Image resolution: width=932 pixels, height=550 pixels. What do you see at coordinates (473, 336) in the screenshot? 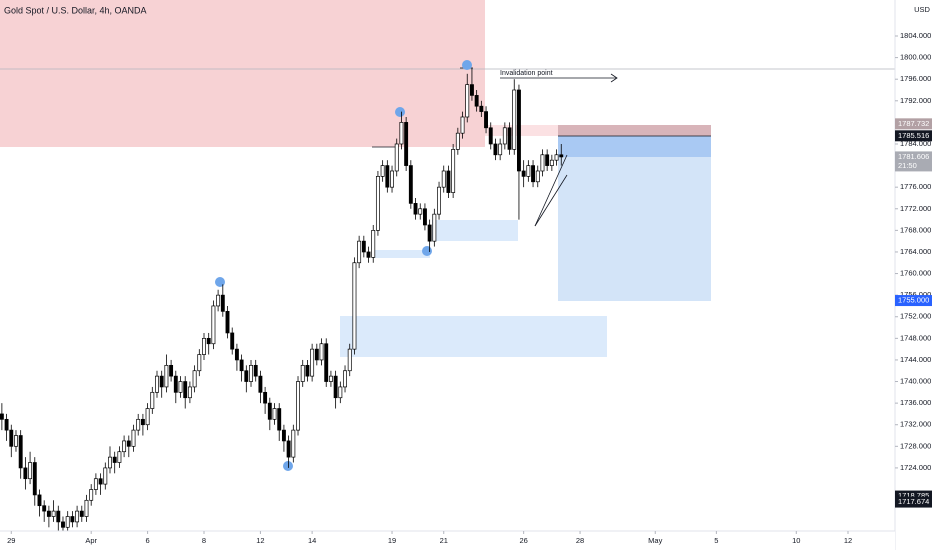
I see `demand-zone` at bounding box center [473, 336].